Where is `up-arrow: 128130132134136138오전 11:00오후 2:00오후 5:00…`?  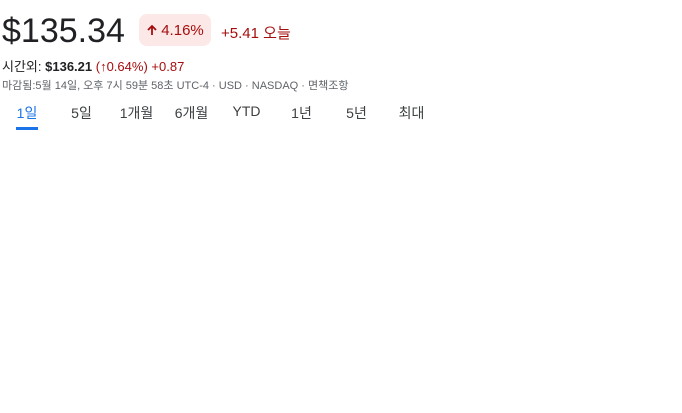
up-arrow: 128130132134136138오전 11:00오후 2:00오후 5:00… is located at coordinates (152, 29).